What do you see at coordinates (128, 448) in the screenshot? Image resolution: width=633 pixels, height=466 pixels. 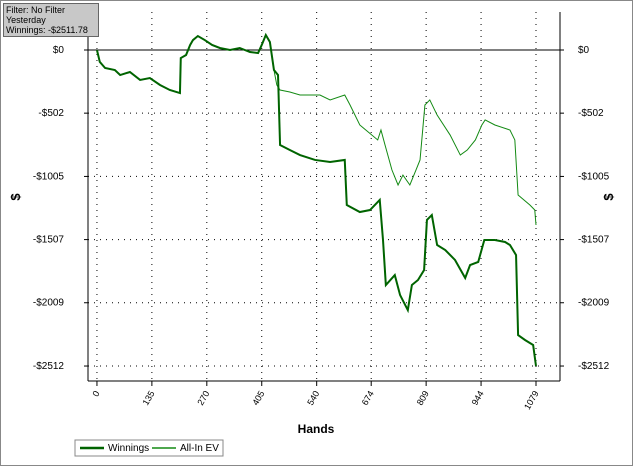 I see `legend-label: Winnings` at bounding box center [128, 448].